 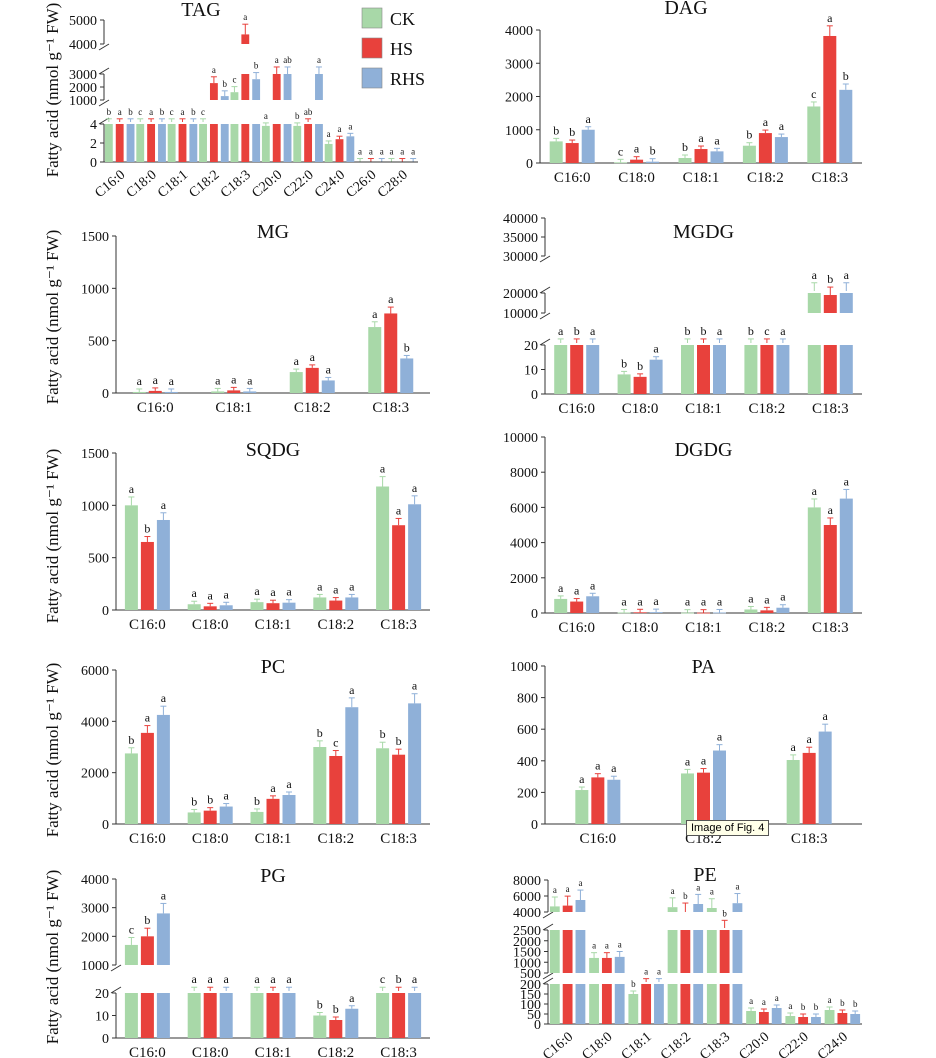 I want to click on y-tick-label: 150, so click(x=530, y=995).